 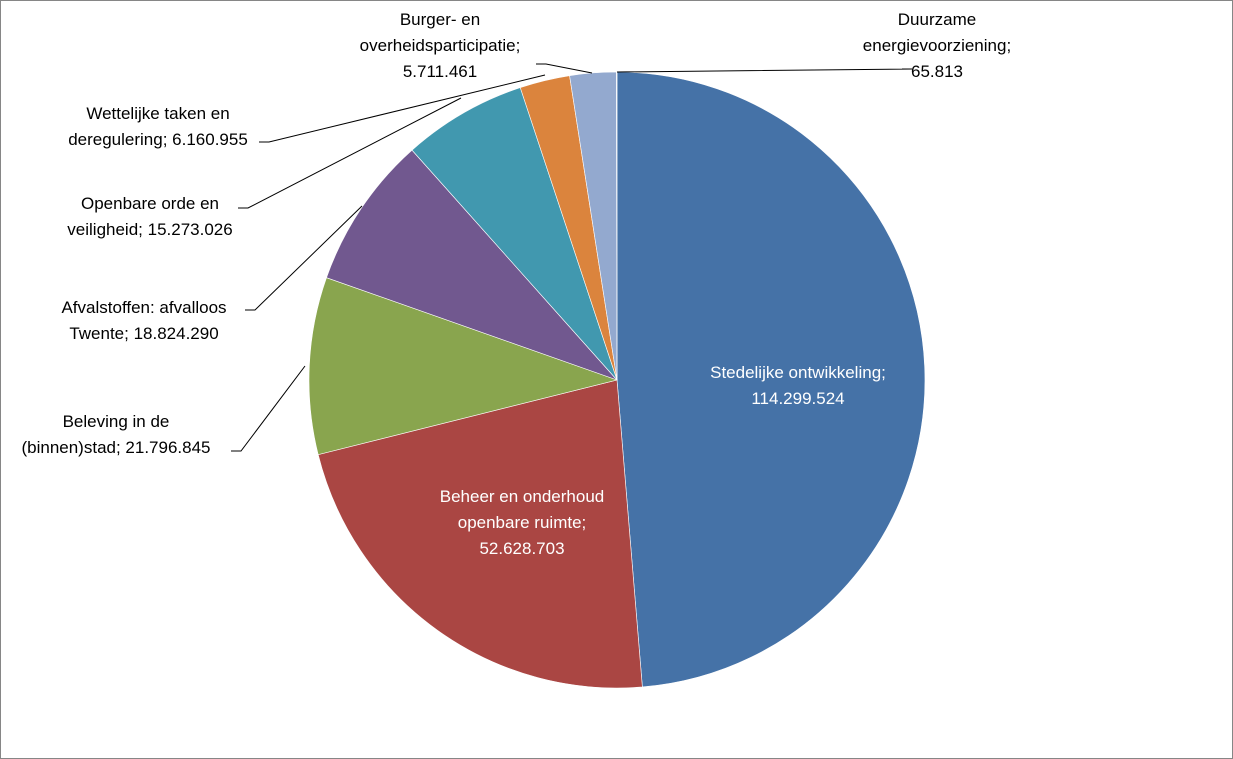 What do you see at coordinates (350, 153) in the screenshot?
I see `leader-line-openbare-orde-en-veiligheid` at bounding box center [350, 153].